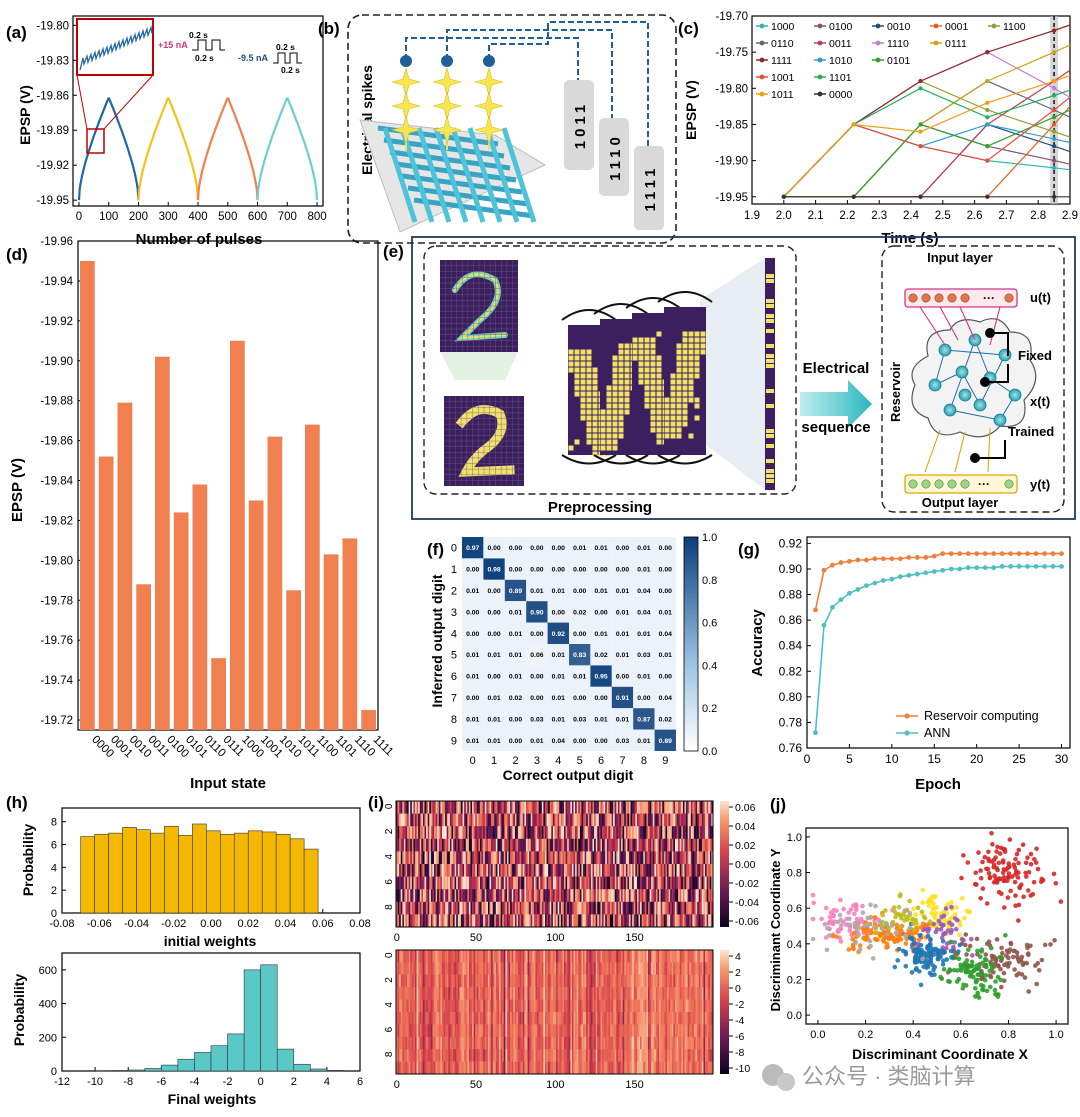 The height and width of the screenshot is (1117, 1080). What do you see at coordinates (650, 188) in the screenshot?
I see `code-3: 1111` at bounding box center [650, 188].